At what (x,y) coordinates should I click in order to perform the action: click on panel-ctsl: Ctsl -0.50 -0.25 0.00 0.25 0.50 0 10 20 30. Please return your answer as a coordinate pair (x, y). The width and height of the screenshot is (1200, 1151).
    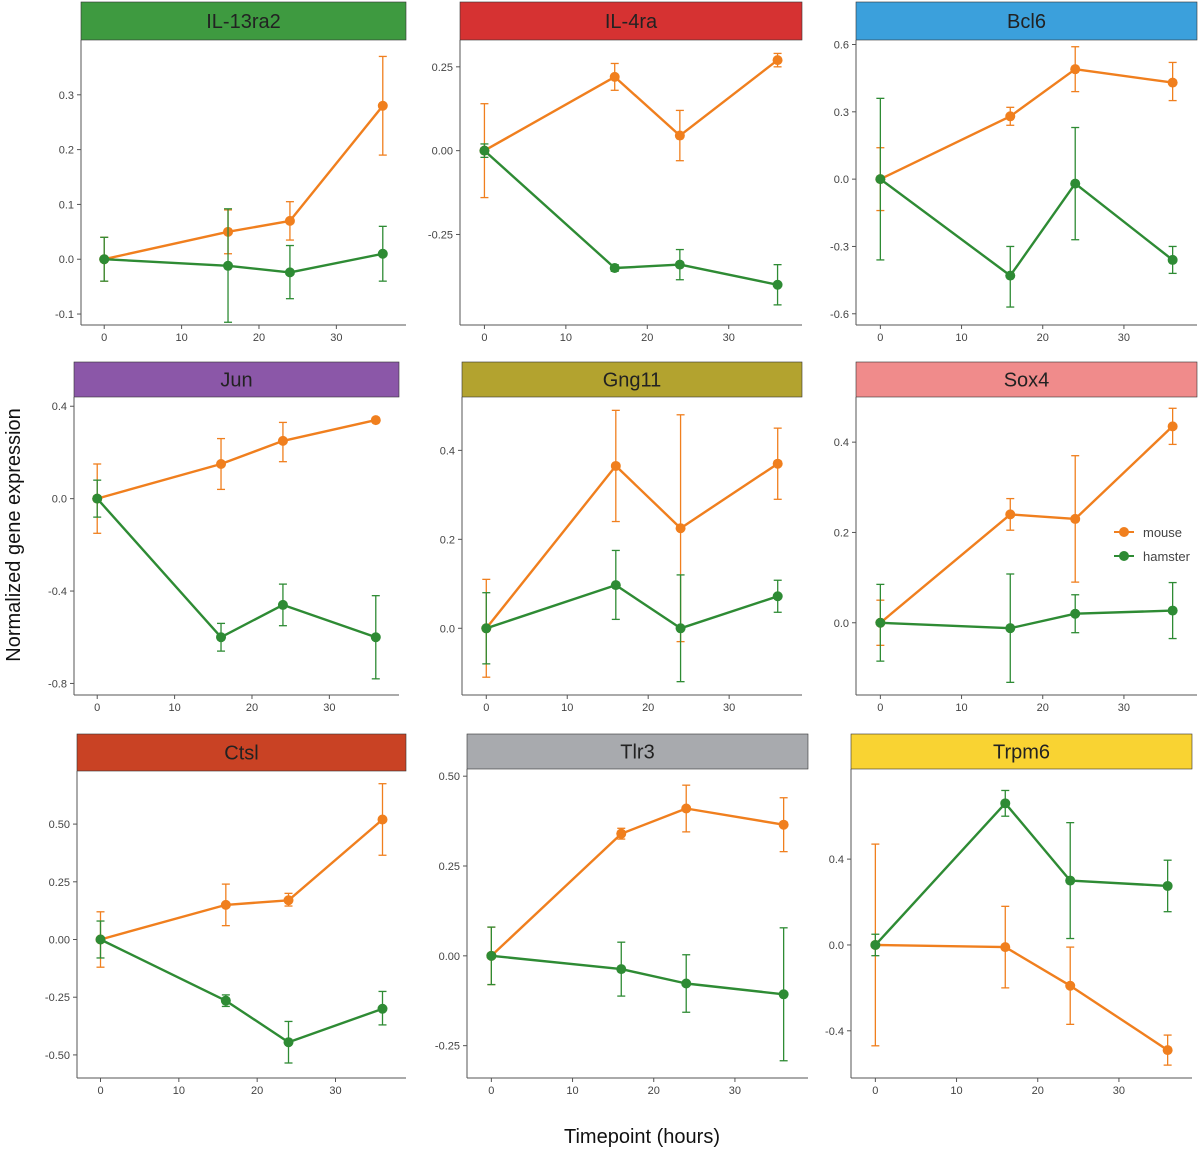
    Looking at the image, I should click on (226, 915).